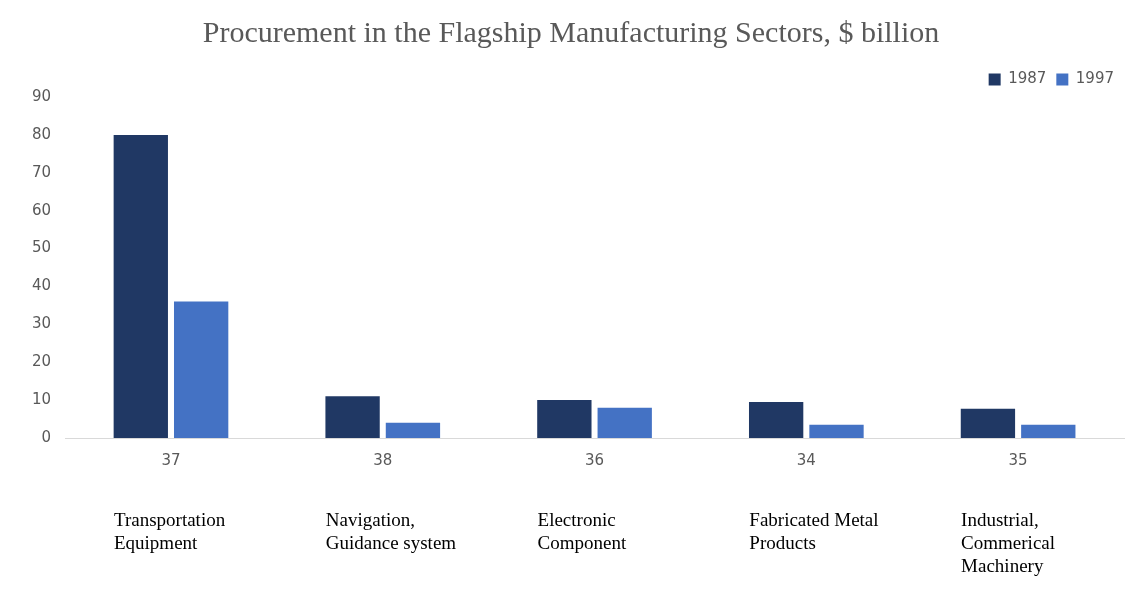 The image size is (1147, 592). What do you see at coordinates (41, 399) in the screenshot?
I see `y-tick-label: 10` at bounding box center [41, 399].